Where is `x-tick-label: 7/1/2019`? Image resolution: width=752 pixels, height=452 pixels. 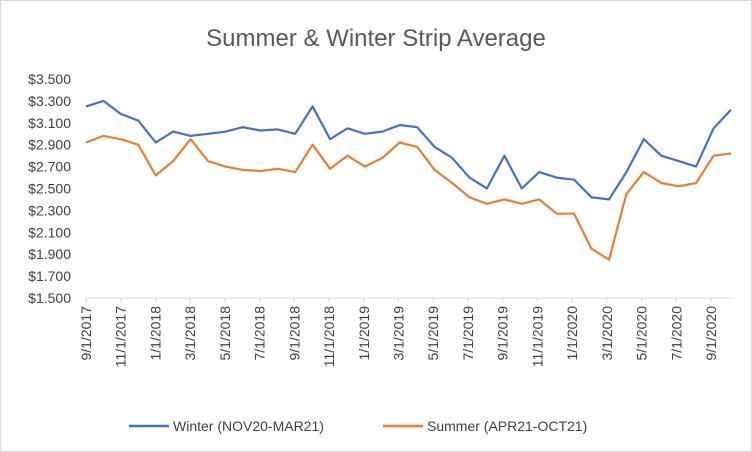 x-tick-label: 7/1/2019 is located at coordinates (468, 333).